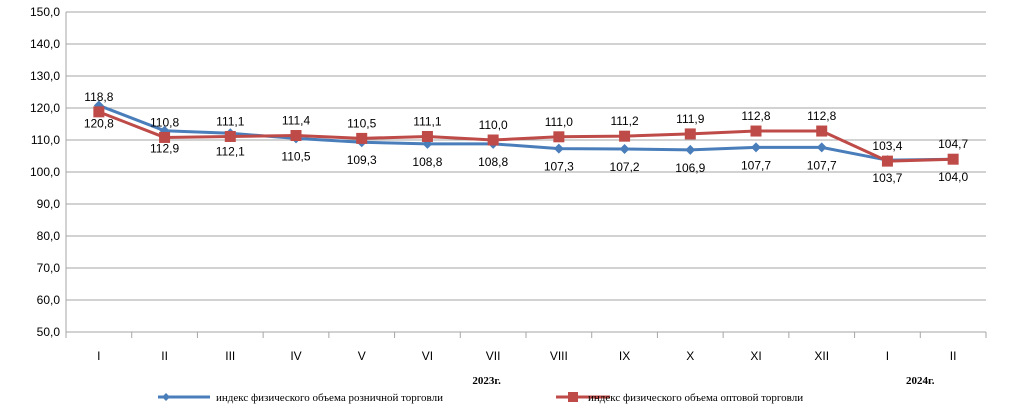 The width and height of the screenshot is (1024, 415). What do you see at coordinates (493, 125) in the screenshot?
I see `data-label: 110,0` at bounding box center [493, 125].